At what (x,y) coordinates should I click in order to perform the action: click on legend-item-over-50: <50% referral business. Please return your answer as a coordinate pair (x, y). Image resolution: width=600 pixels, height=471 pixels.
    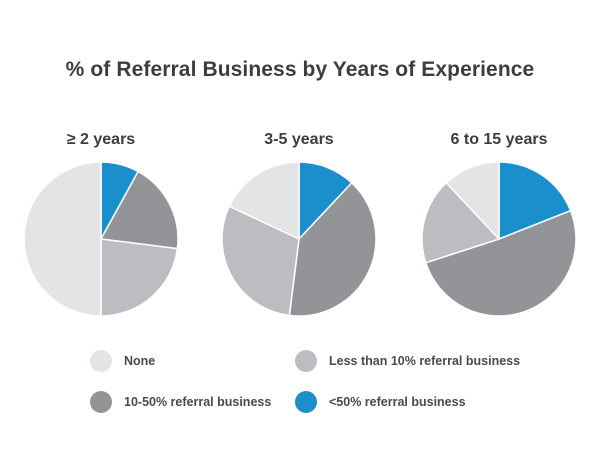
    Looking at the image, I should click on (380, 402).